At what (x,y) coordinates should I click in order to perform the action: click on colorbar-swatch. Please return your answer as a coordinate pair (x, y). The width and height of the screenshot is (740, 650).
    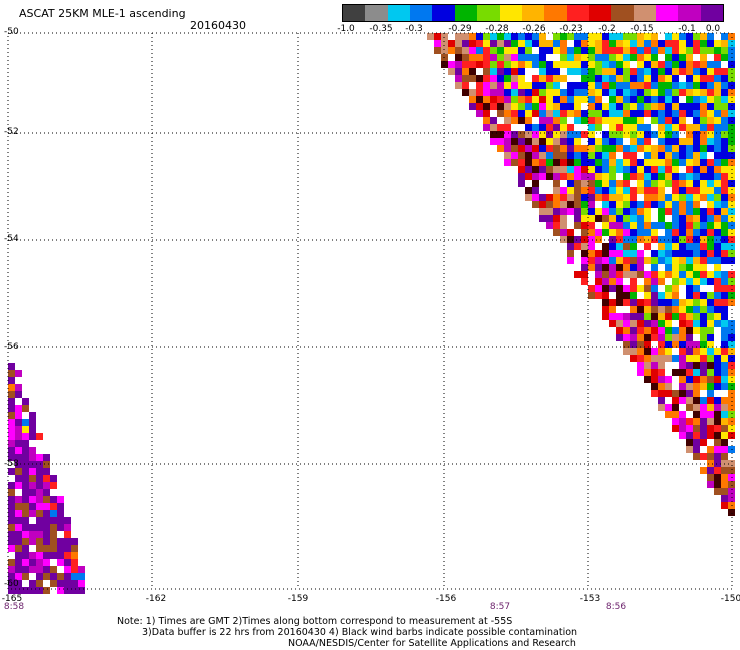
    Looking at the image, I should click on (443, 13).